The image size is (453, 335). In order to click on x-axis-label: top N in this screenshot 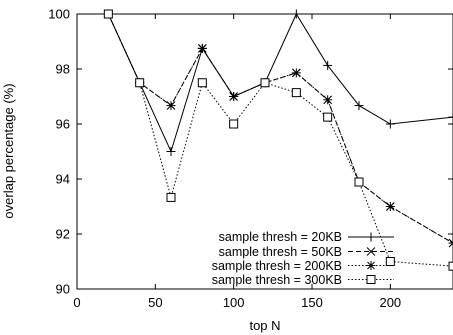, I will do `click(264, 325)`.